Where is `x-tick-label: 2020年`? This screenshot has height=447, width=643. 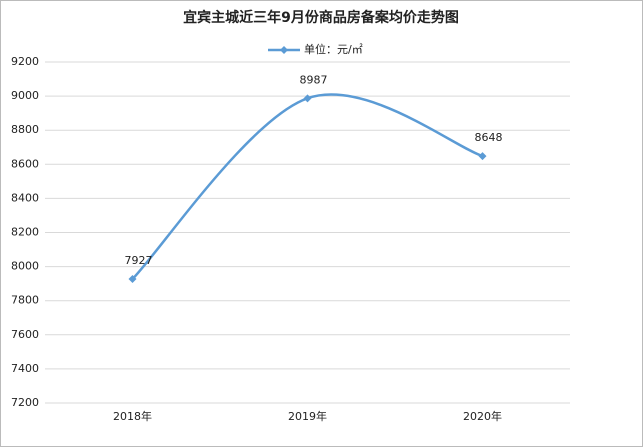 x-tick-label: 2020年 is located at coordinates (482, 416).